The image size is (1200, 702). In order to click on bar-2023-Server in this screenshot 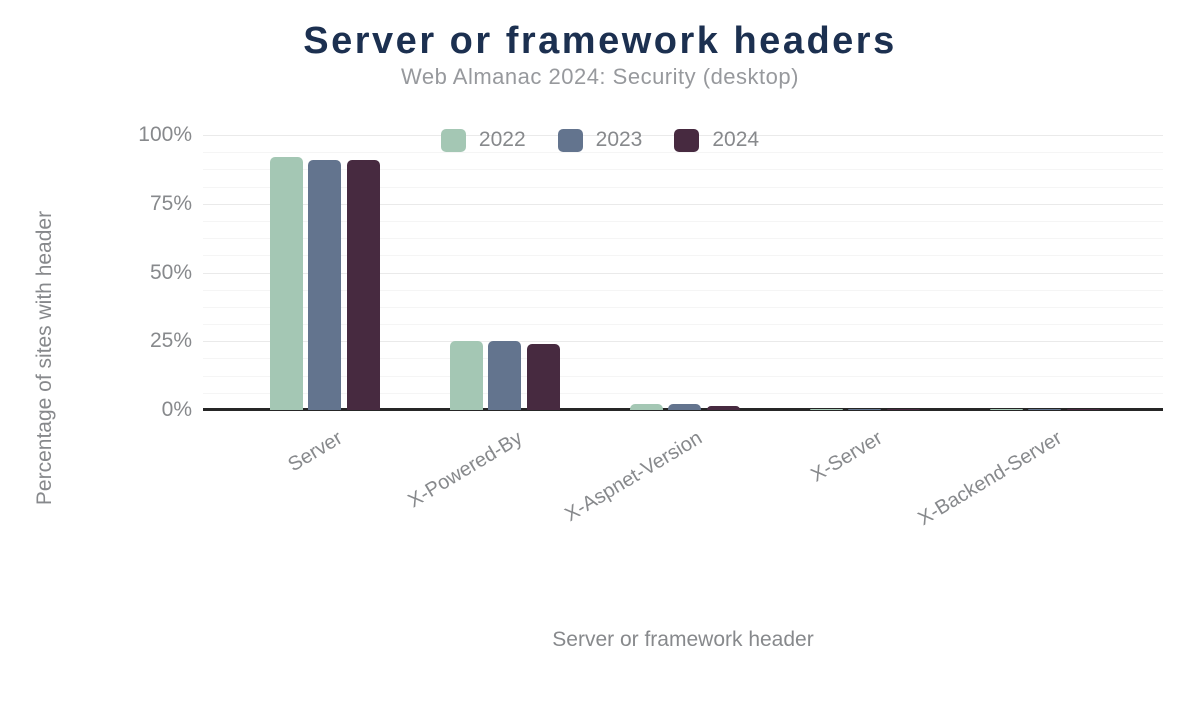, I will do `click(324, 284)`.